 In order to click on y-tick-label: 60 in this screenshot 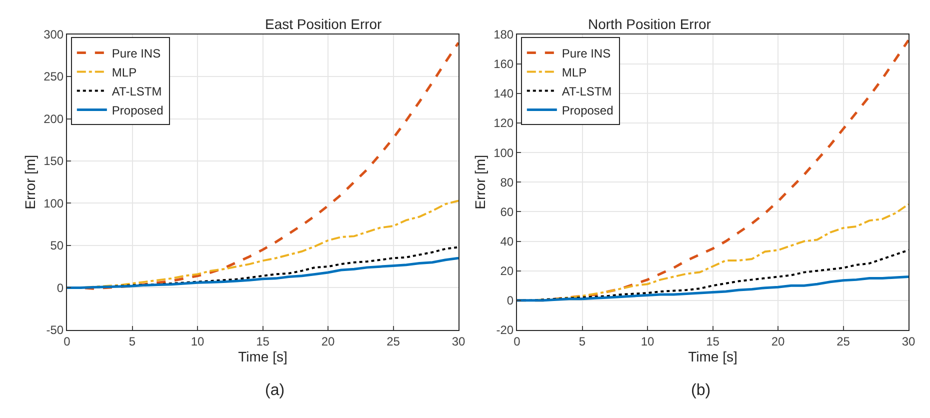, I will do `click(507, 211)`.